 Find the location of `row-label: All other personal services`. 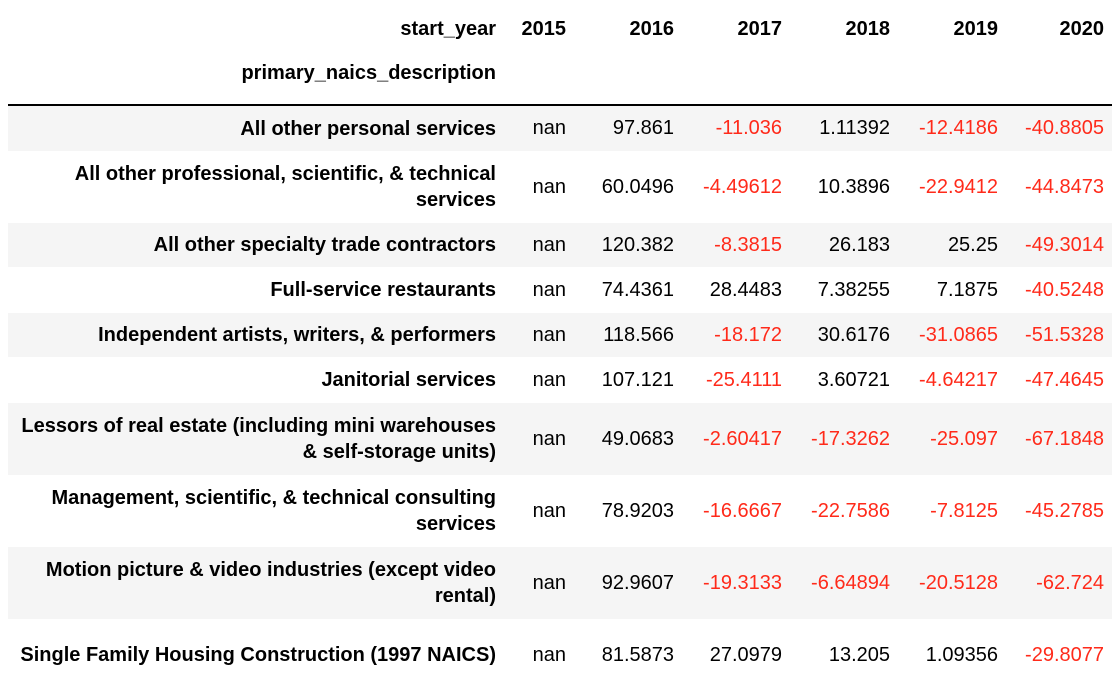

row-label: All other personal services is located at coordinates (368, 128).